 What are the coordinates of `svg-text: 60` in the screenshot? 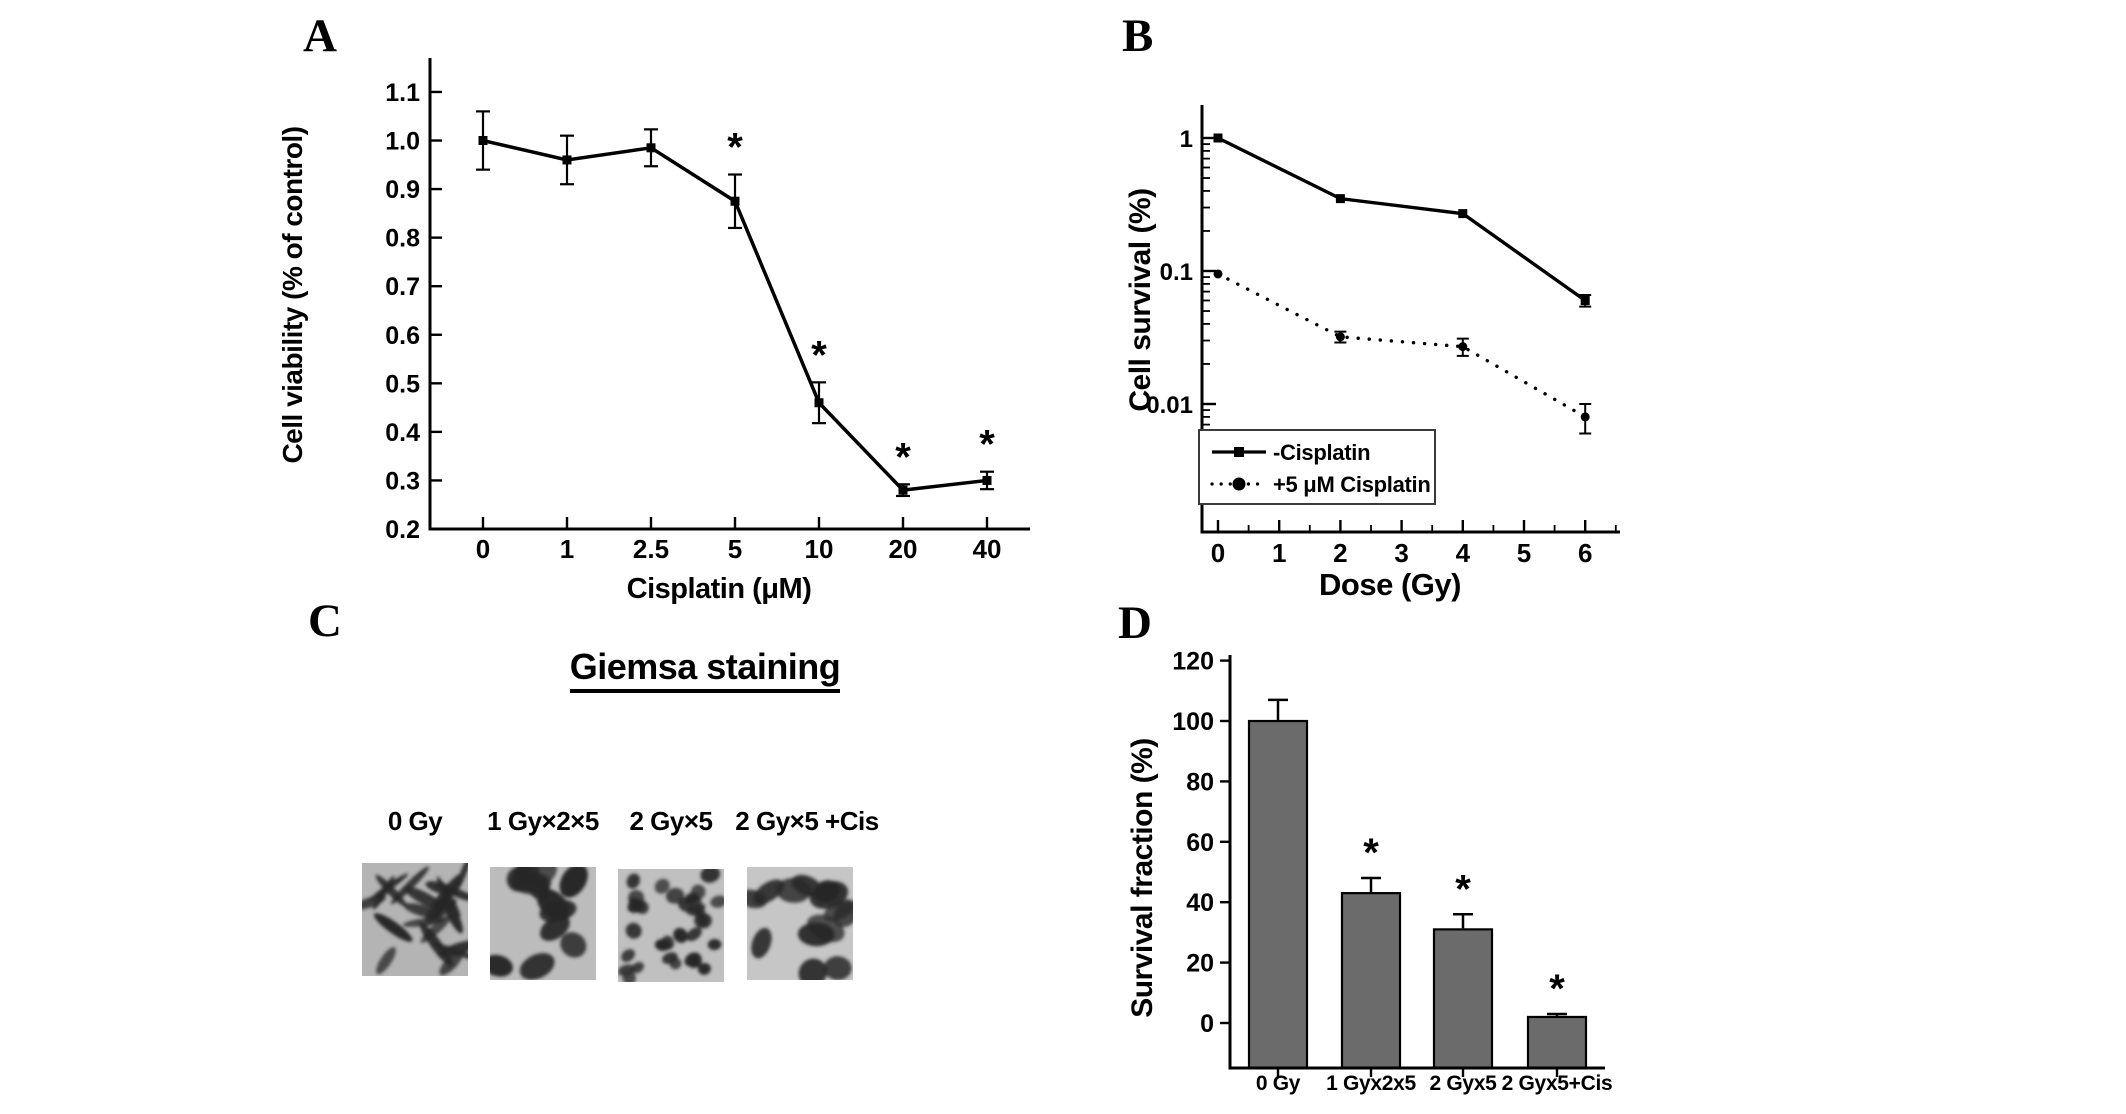 It's located at (1200, 843).